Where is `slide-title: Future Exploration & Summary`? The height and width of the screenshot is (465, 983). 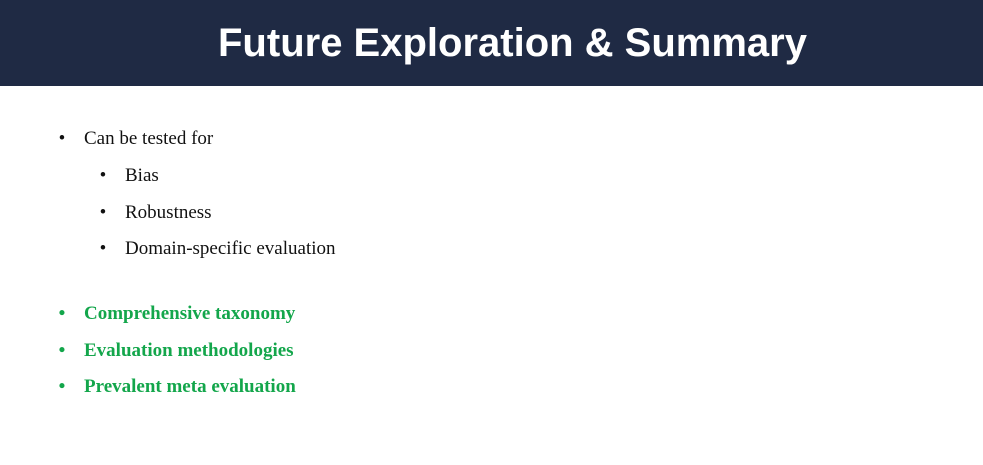 slide-title: Future Exploration & Summary is located at coordinates (512, 43).